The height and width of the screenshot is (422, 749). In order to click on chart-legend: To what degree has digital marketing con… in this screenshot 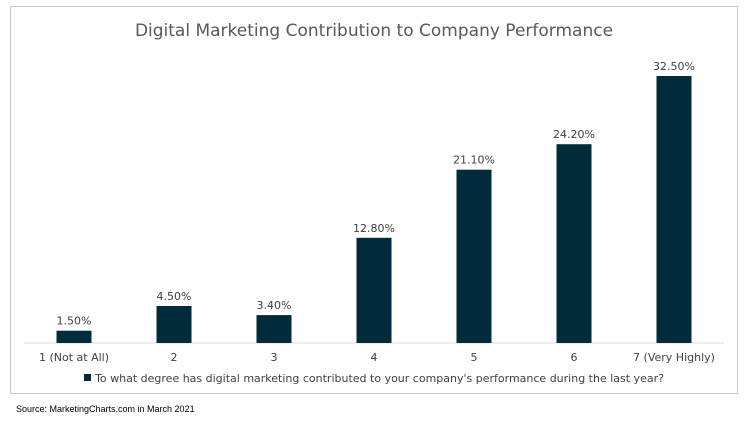, I will do `click(374, 378)`.